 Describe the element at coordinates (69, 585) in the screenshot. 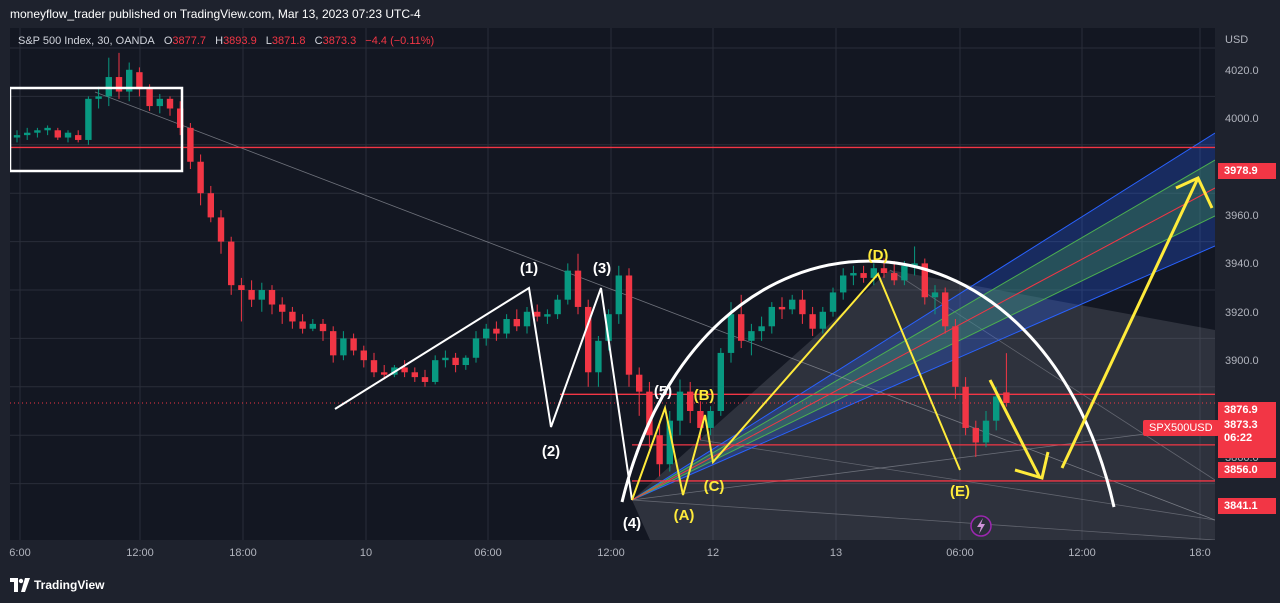

I see `tradingview-brand: TradingView` at that location.